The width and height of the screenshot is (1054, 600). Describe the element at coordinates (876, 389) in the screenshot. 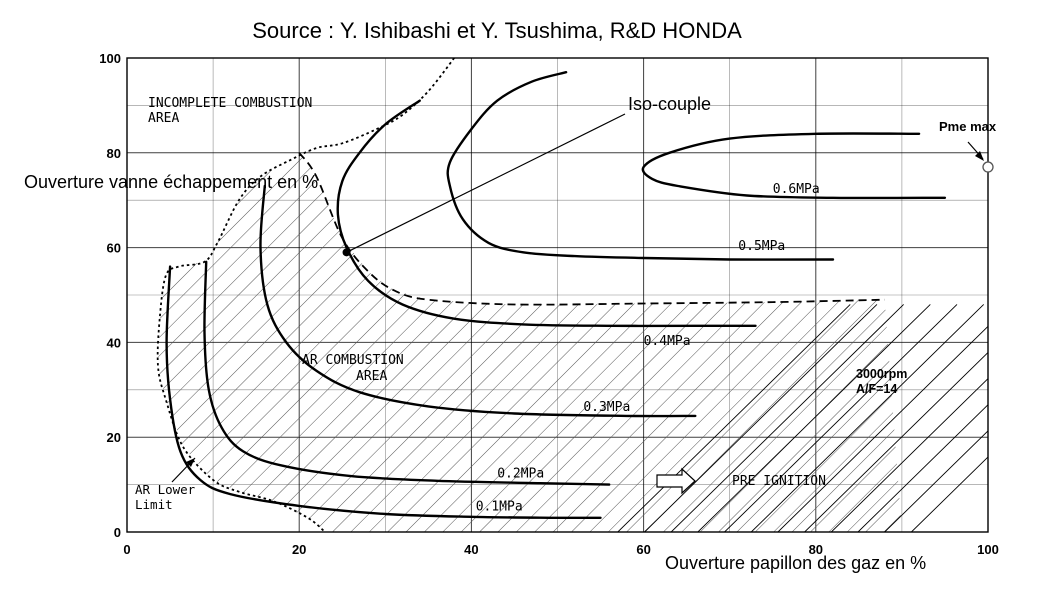

I see `air-fuel-condition-label: A/F=14` at that location.